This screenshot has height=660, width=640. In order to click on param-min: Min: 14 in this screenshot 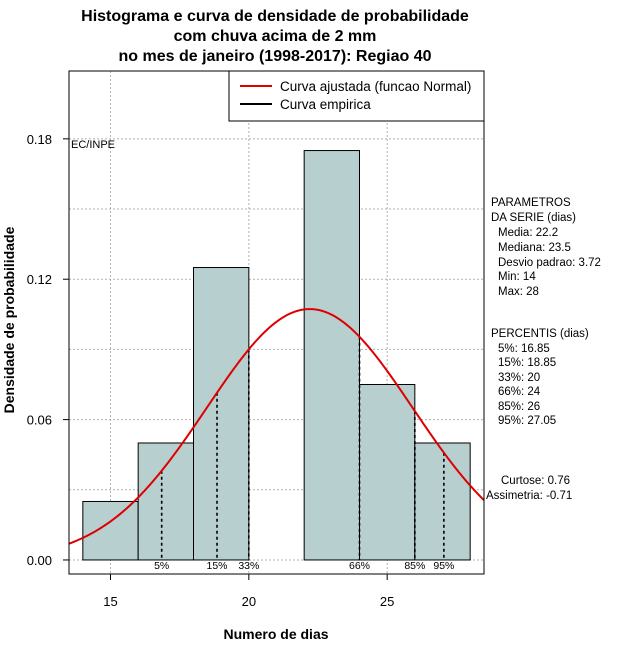, I will do `click(517, 277)`.